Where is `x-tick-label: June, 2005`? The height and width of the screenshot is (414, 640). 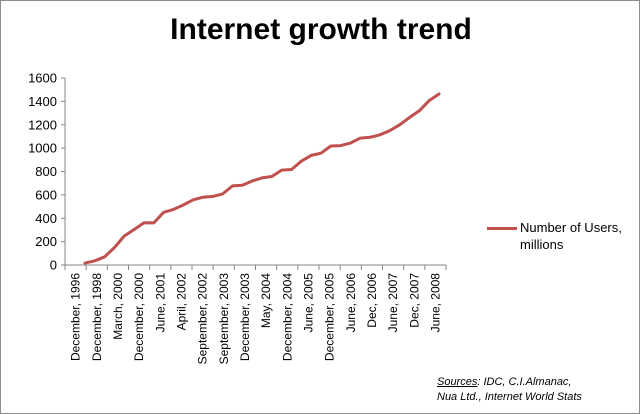
x-tick-label: June, 2005 is located at coordinates (308, 303).